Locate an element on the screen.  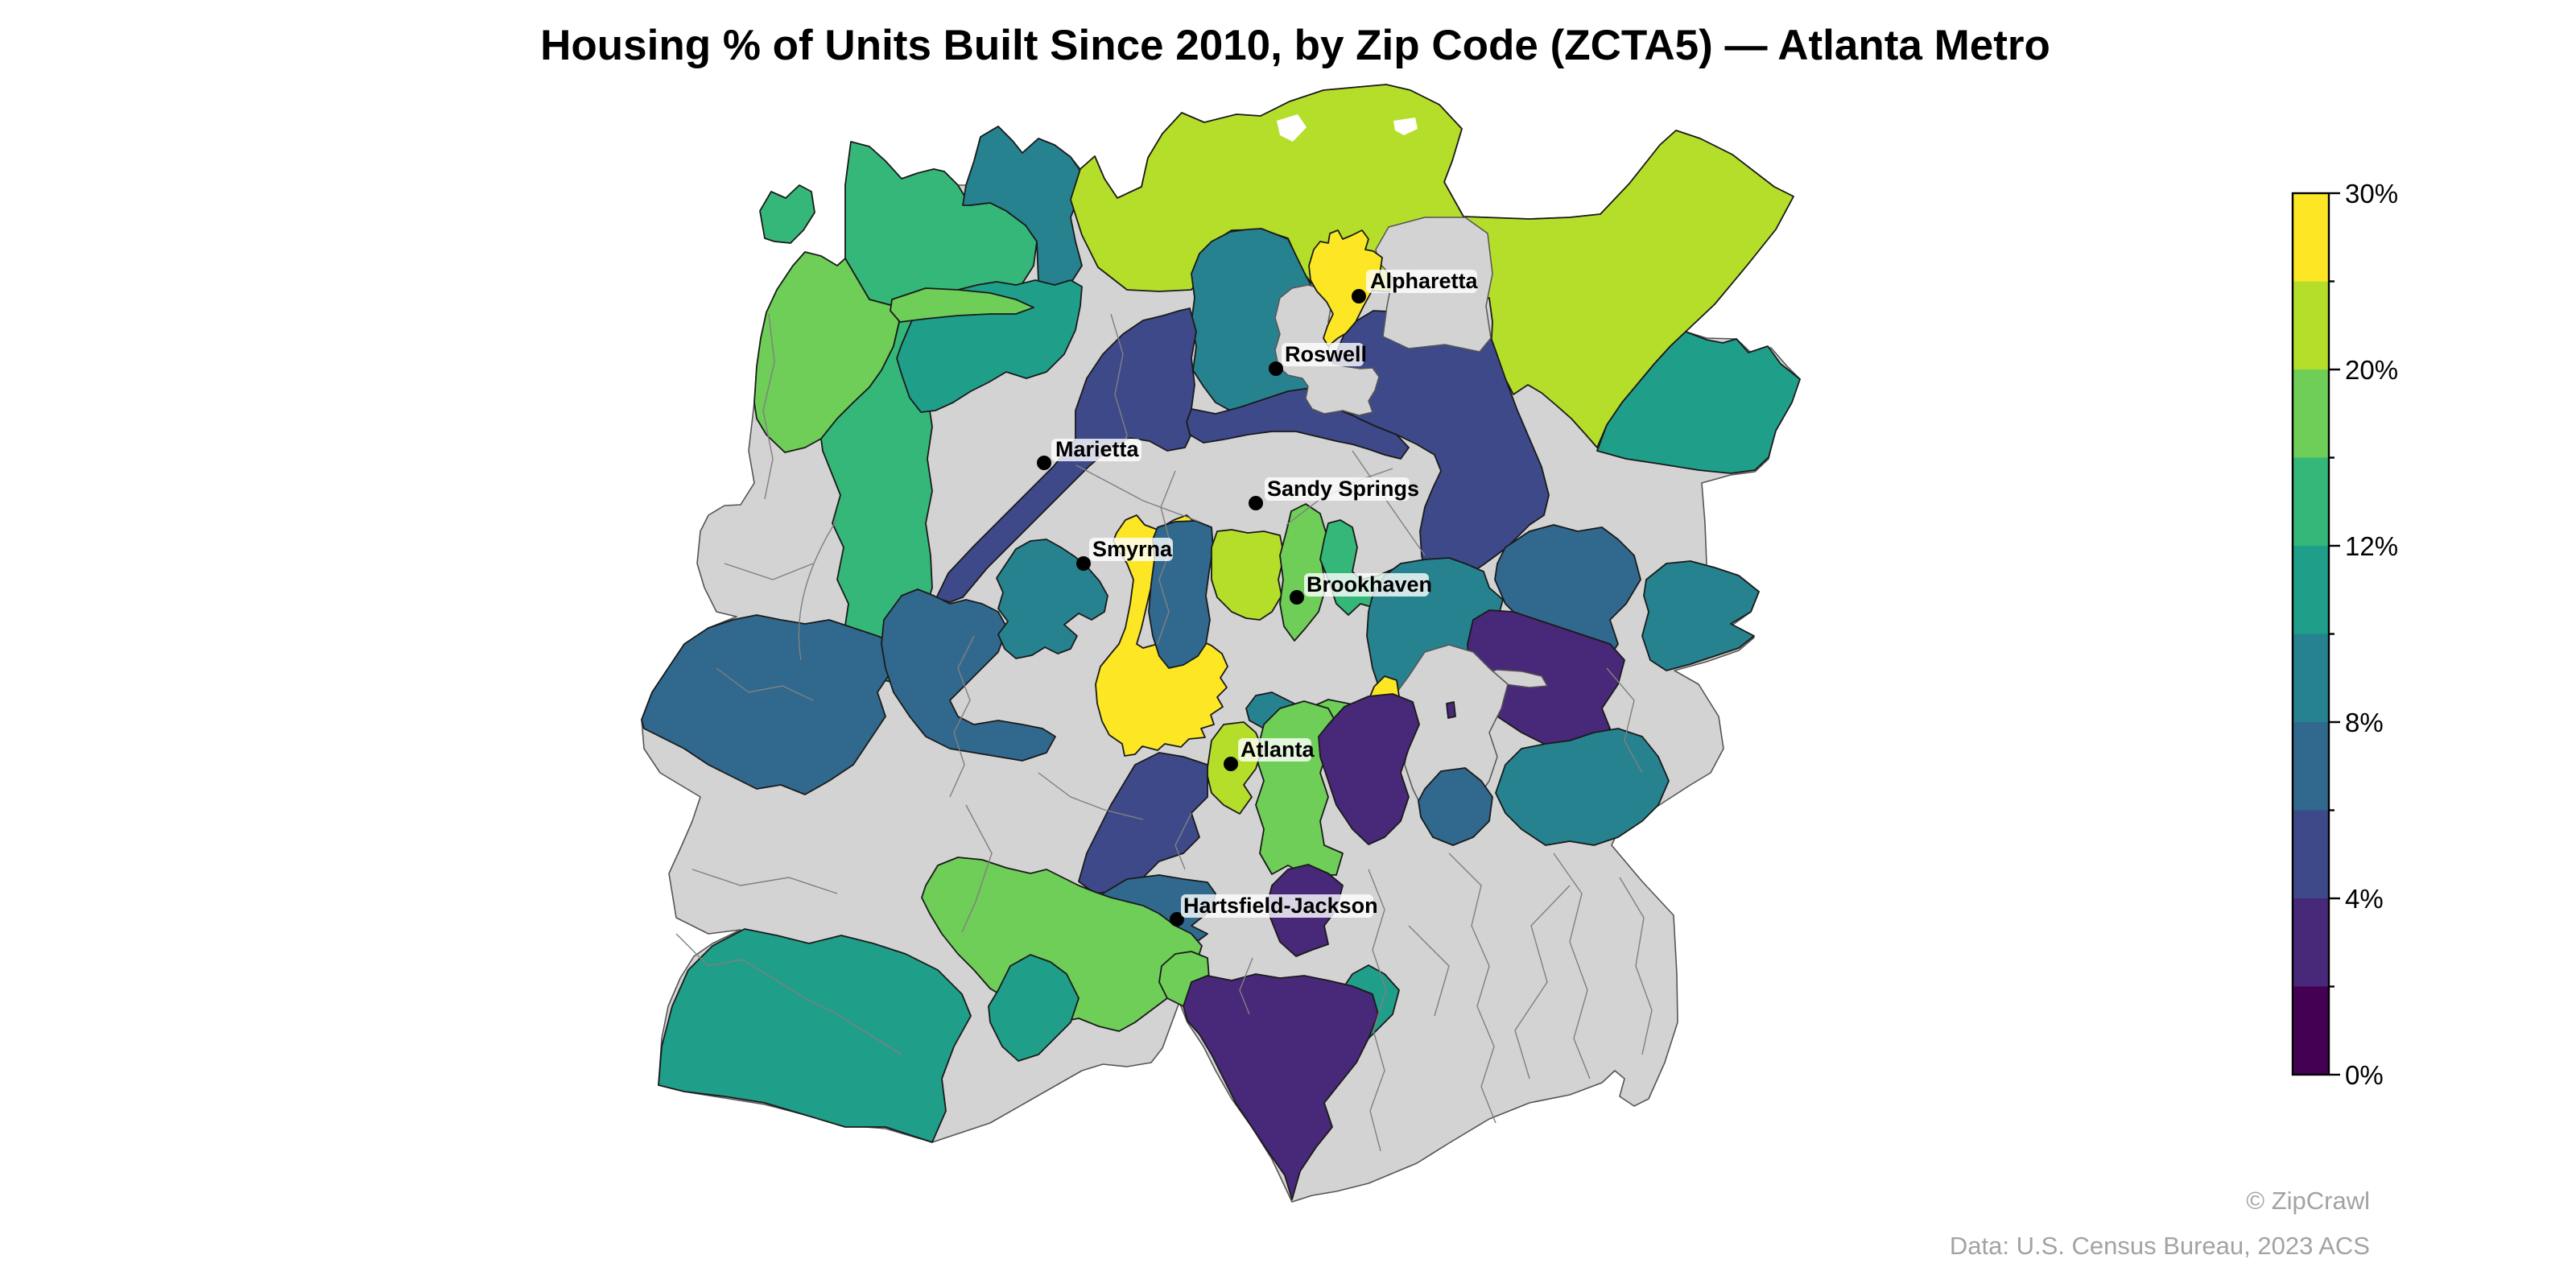
svg-text:Data: U.S. Census Bureau, 2023: Data: U.S. Census Bureau, 2023 ACS is located at coordinates (2160, 1246).